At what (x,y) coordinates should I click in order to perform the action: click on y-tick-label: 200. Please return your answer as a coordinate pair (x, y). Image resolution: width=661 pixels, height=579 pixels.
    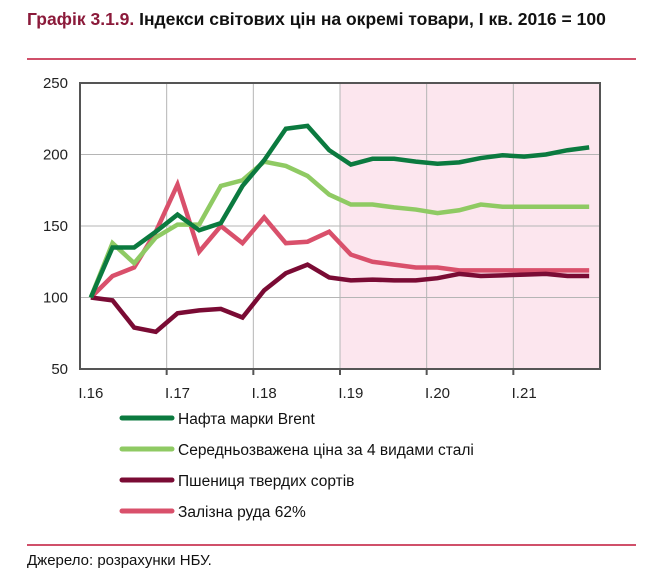
    Looking at the image, I should click on (55, 155).